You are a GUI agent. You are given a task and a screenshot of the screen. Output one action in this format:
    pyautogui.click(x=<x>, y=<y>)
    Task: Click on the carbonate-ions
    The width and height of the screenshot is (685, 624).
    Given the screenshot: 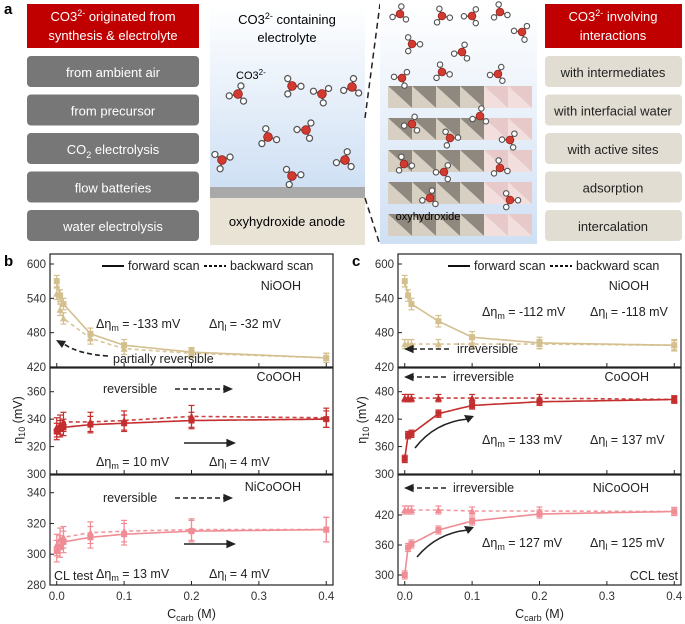 What is the action you would take?
    pyautogui.click(x=287, y=131)
    